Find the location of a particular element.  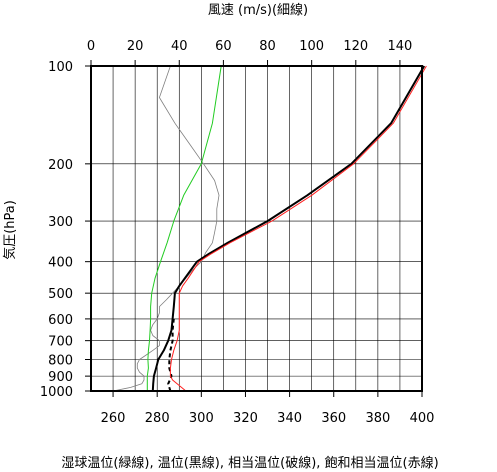

bottom-axis-tick-label: 300 is located at coordinates (201, 418).